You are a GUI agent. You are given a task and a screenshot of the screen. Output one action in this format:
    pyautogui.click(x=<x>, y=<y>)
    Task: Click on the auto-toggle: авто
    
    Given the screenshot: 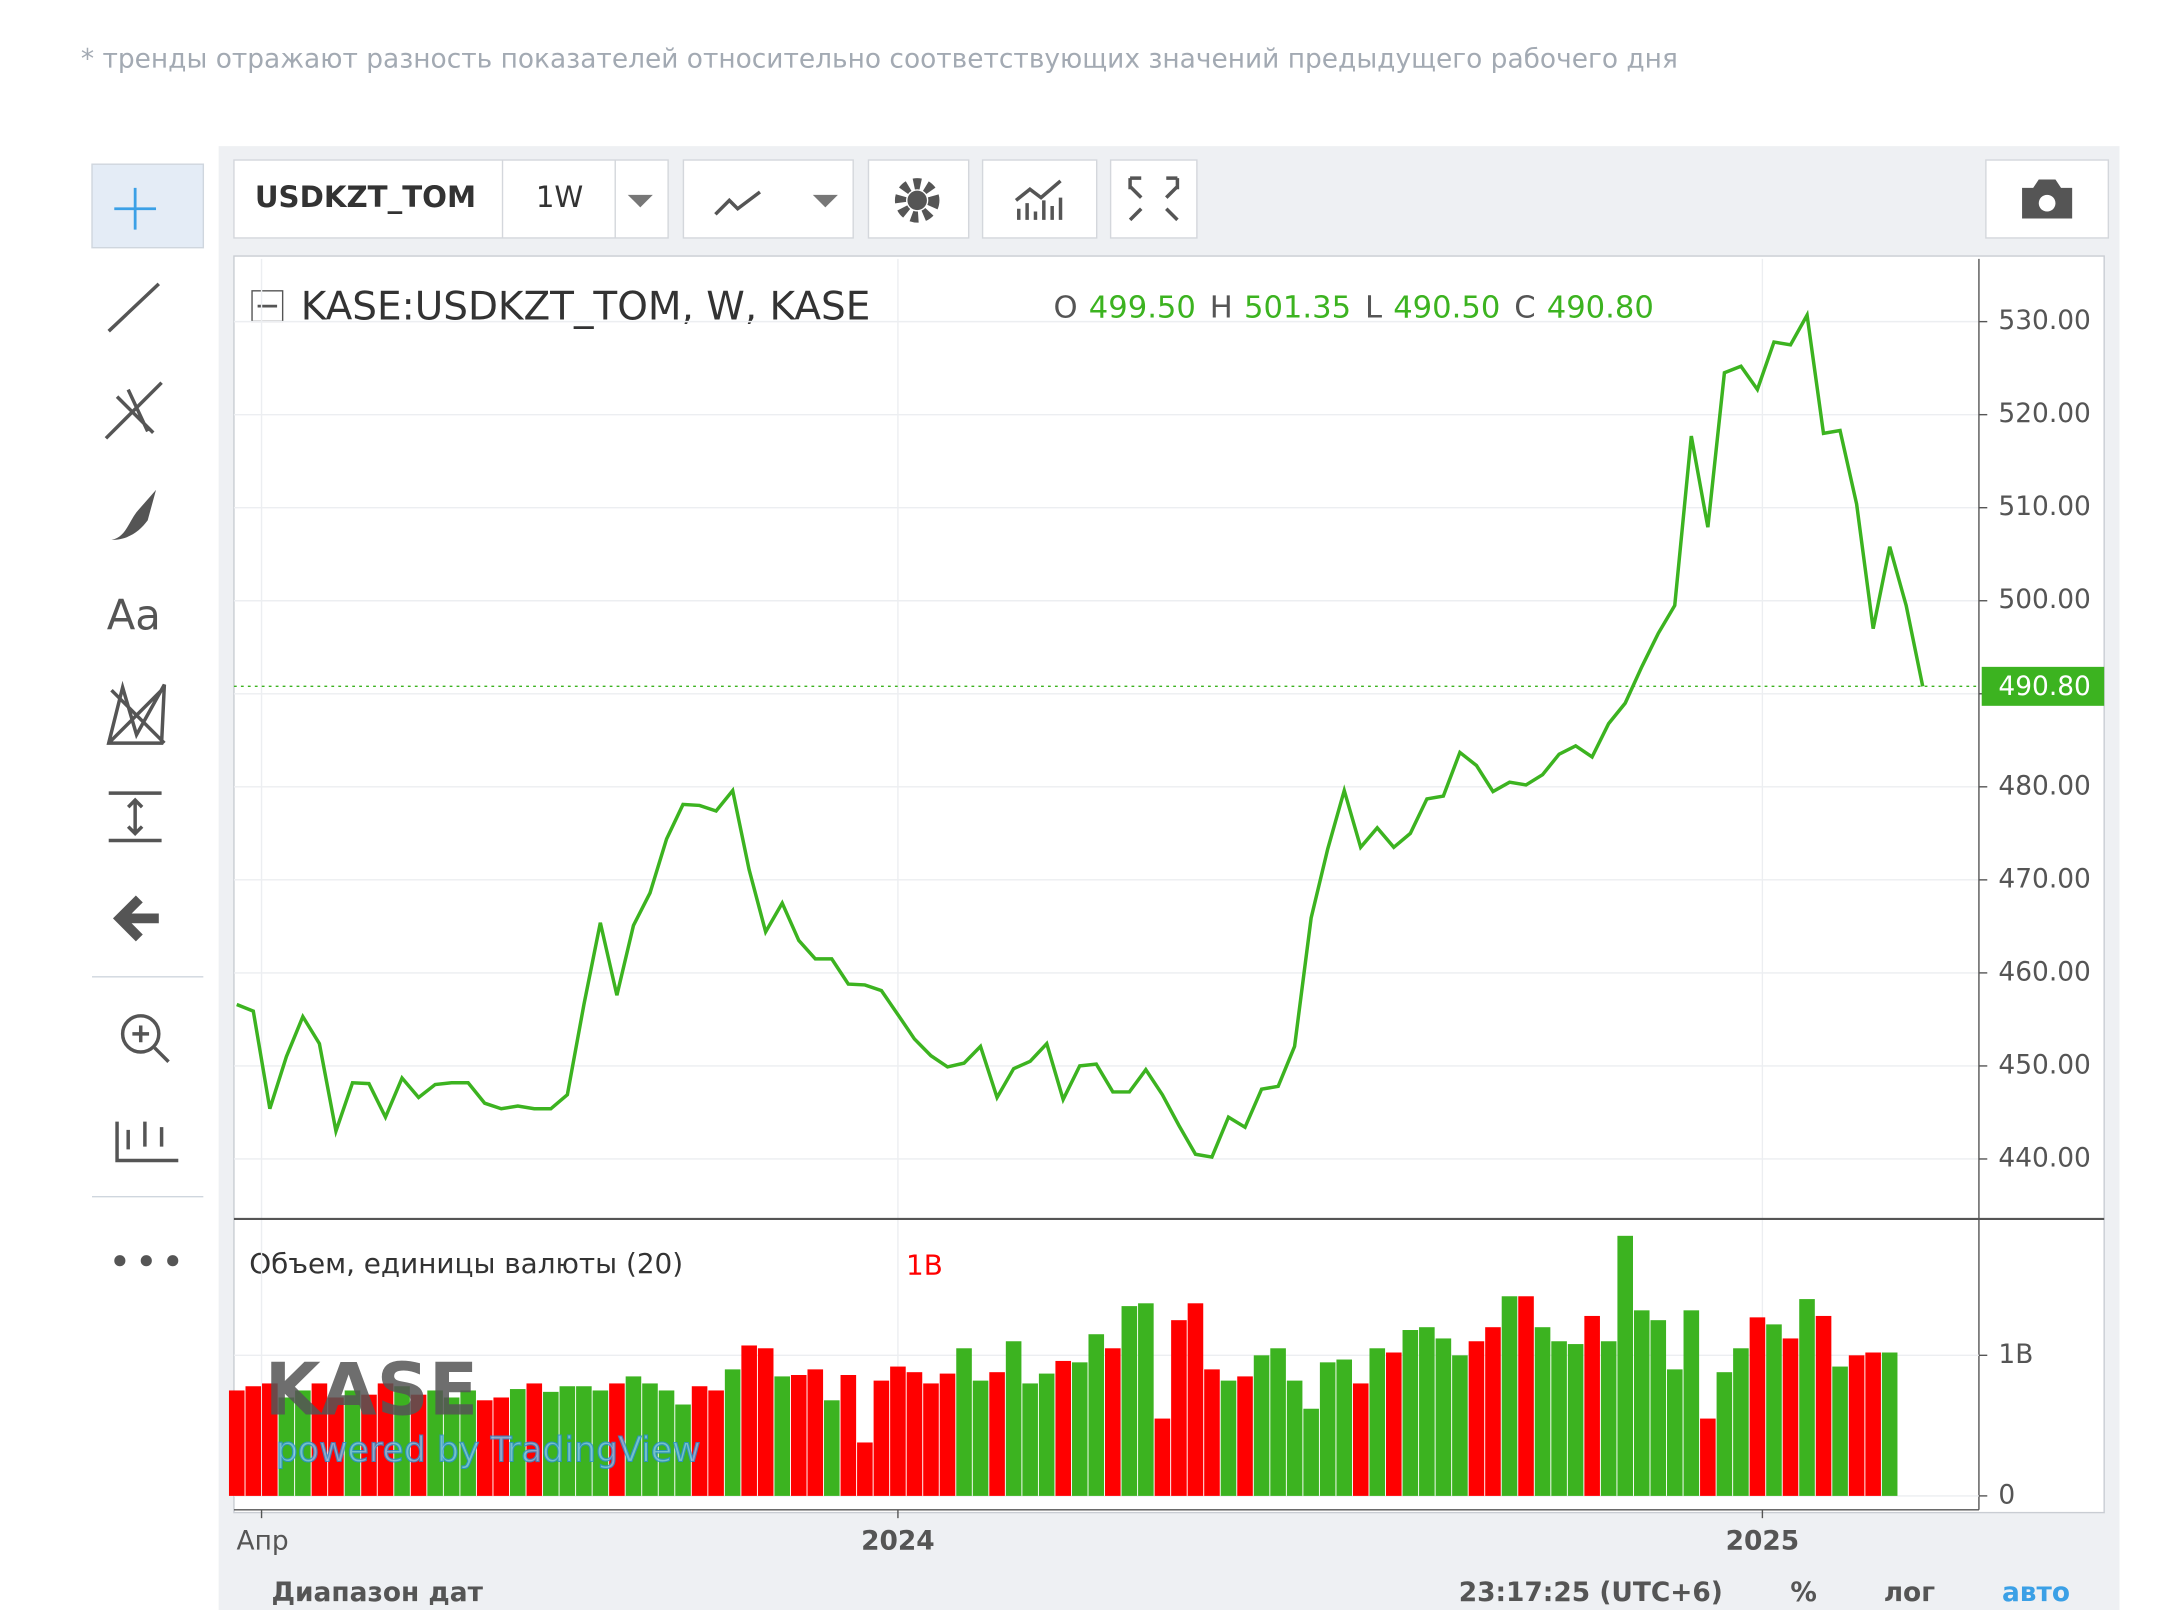 What is the action you would take?
    pyautogui.click(x=2036, y=1592)
    